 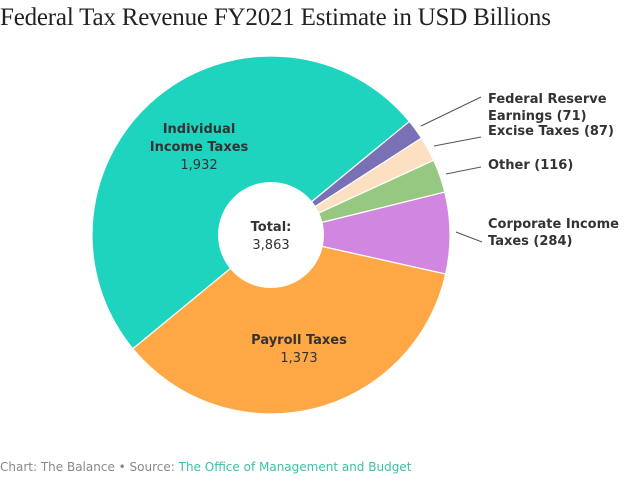 I want to click on slice-value-individual-income-taxes: 1,932, so click(x=198, y=165).